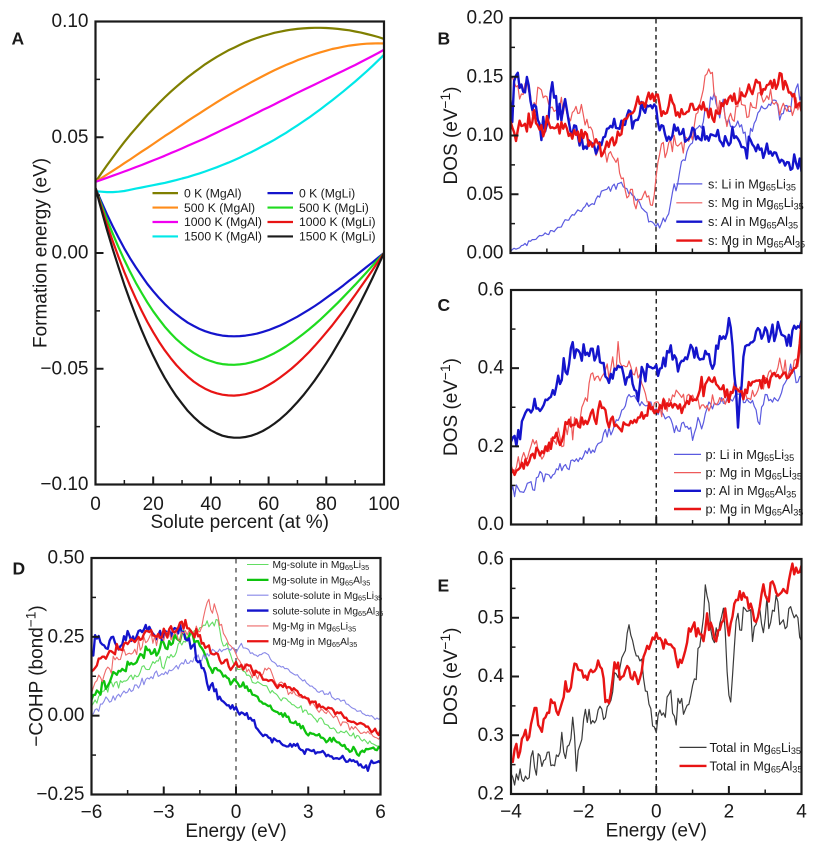 This screenshot has height=845, width=813. Describe the element at coordinates (756, 203) in the screenshot. I see `legend-label: s: Mg in Mg65​Li35​` at that location.